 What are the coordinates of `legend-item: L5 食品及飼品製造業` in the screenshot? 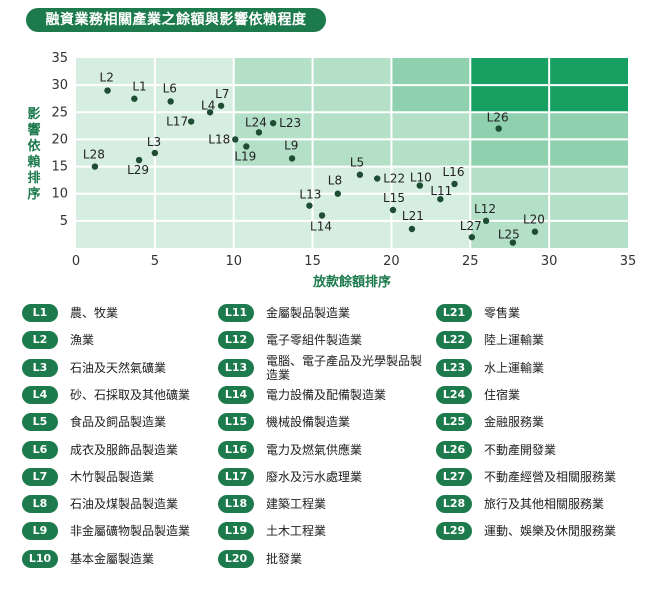 It's located at (126, 422).